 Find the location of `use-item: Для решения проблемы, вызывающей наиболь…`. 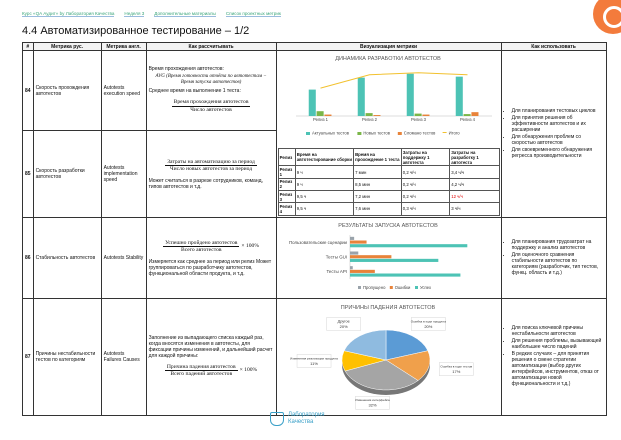

use-item: Для решения проблемы, вызывающей наиболь… is located at coordinates (558, 344).